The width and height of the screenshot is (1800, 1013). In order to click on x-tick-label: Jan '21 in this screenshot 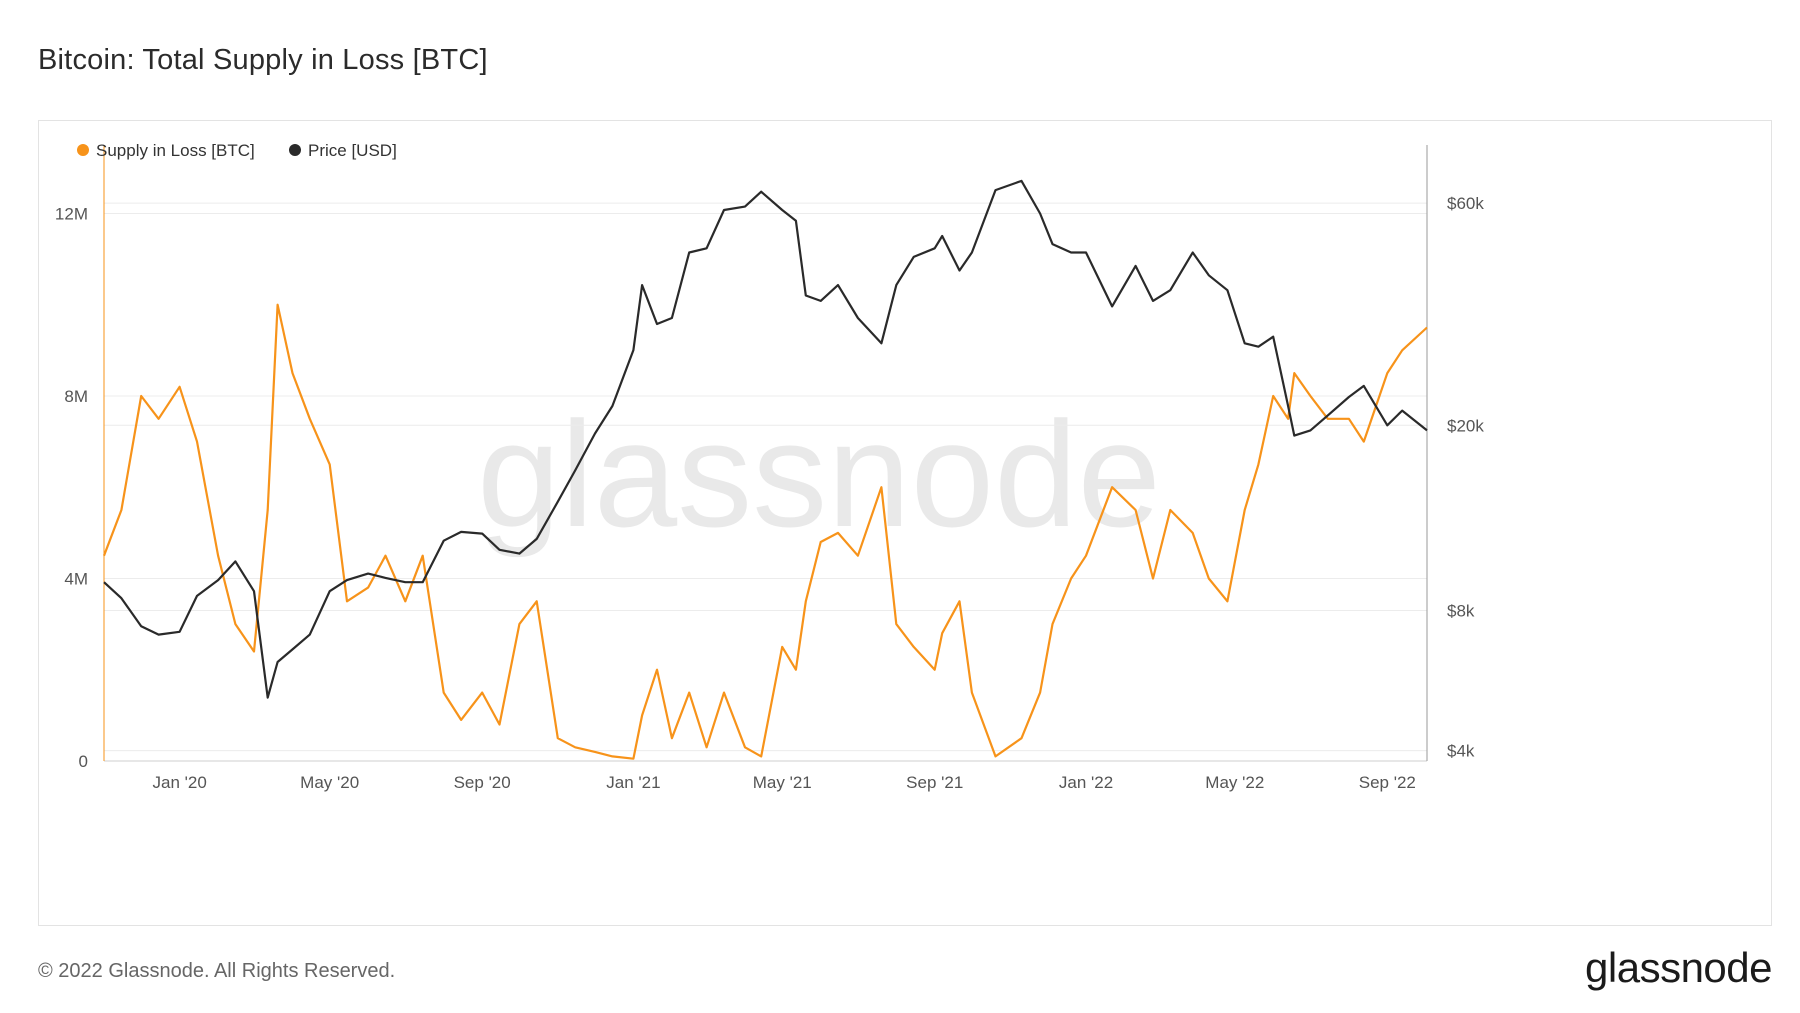, I will do `click(633, 782)`.